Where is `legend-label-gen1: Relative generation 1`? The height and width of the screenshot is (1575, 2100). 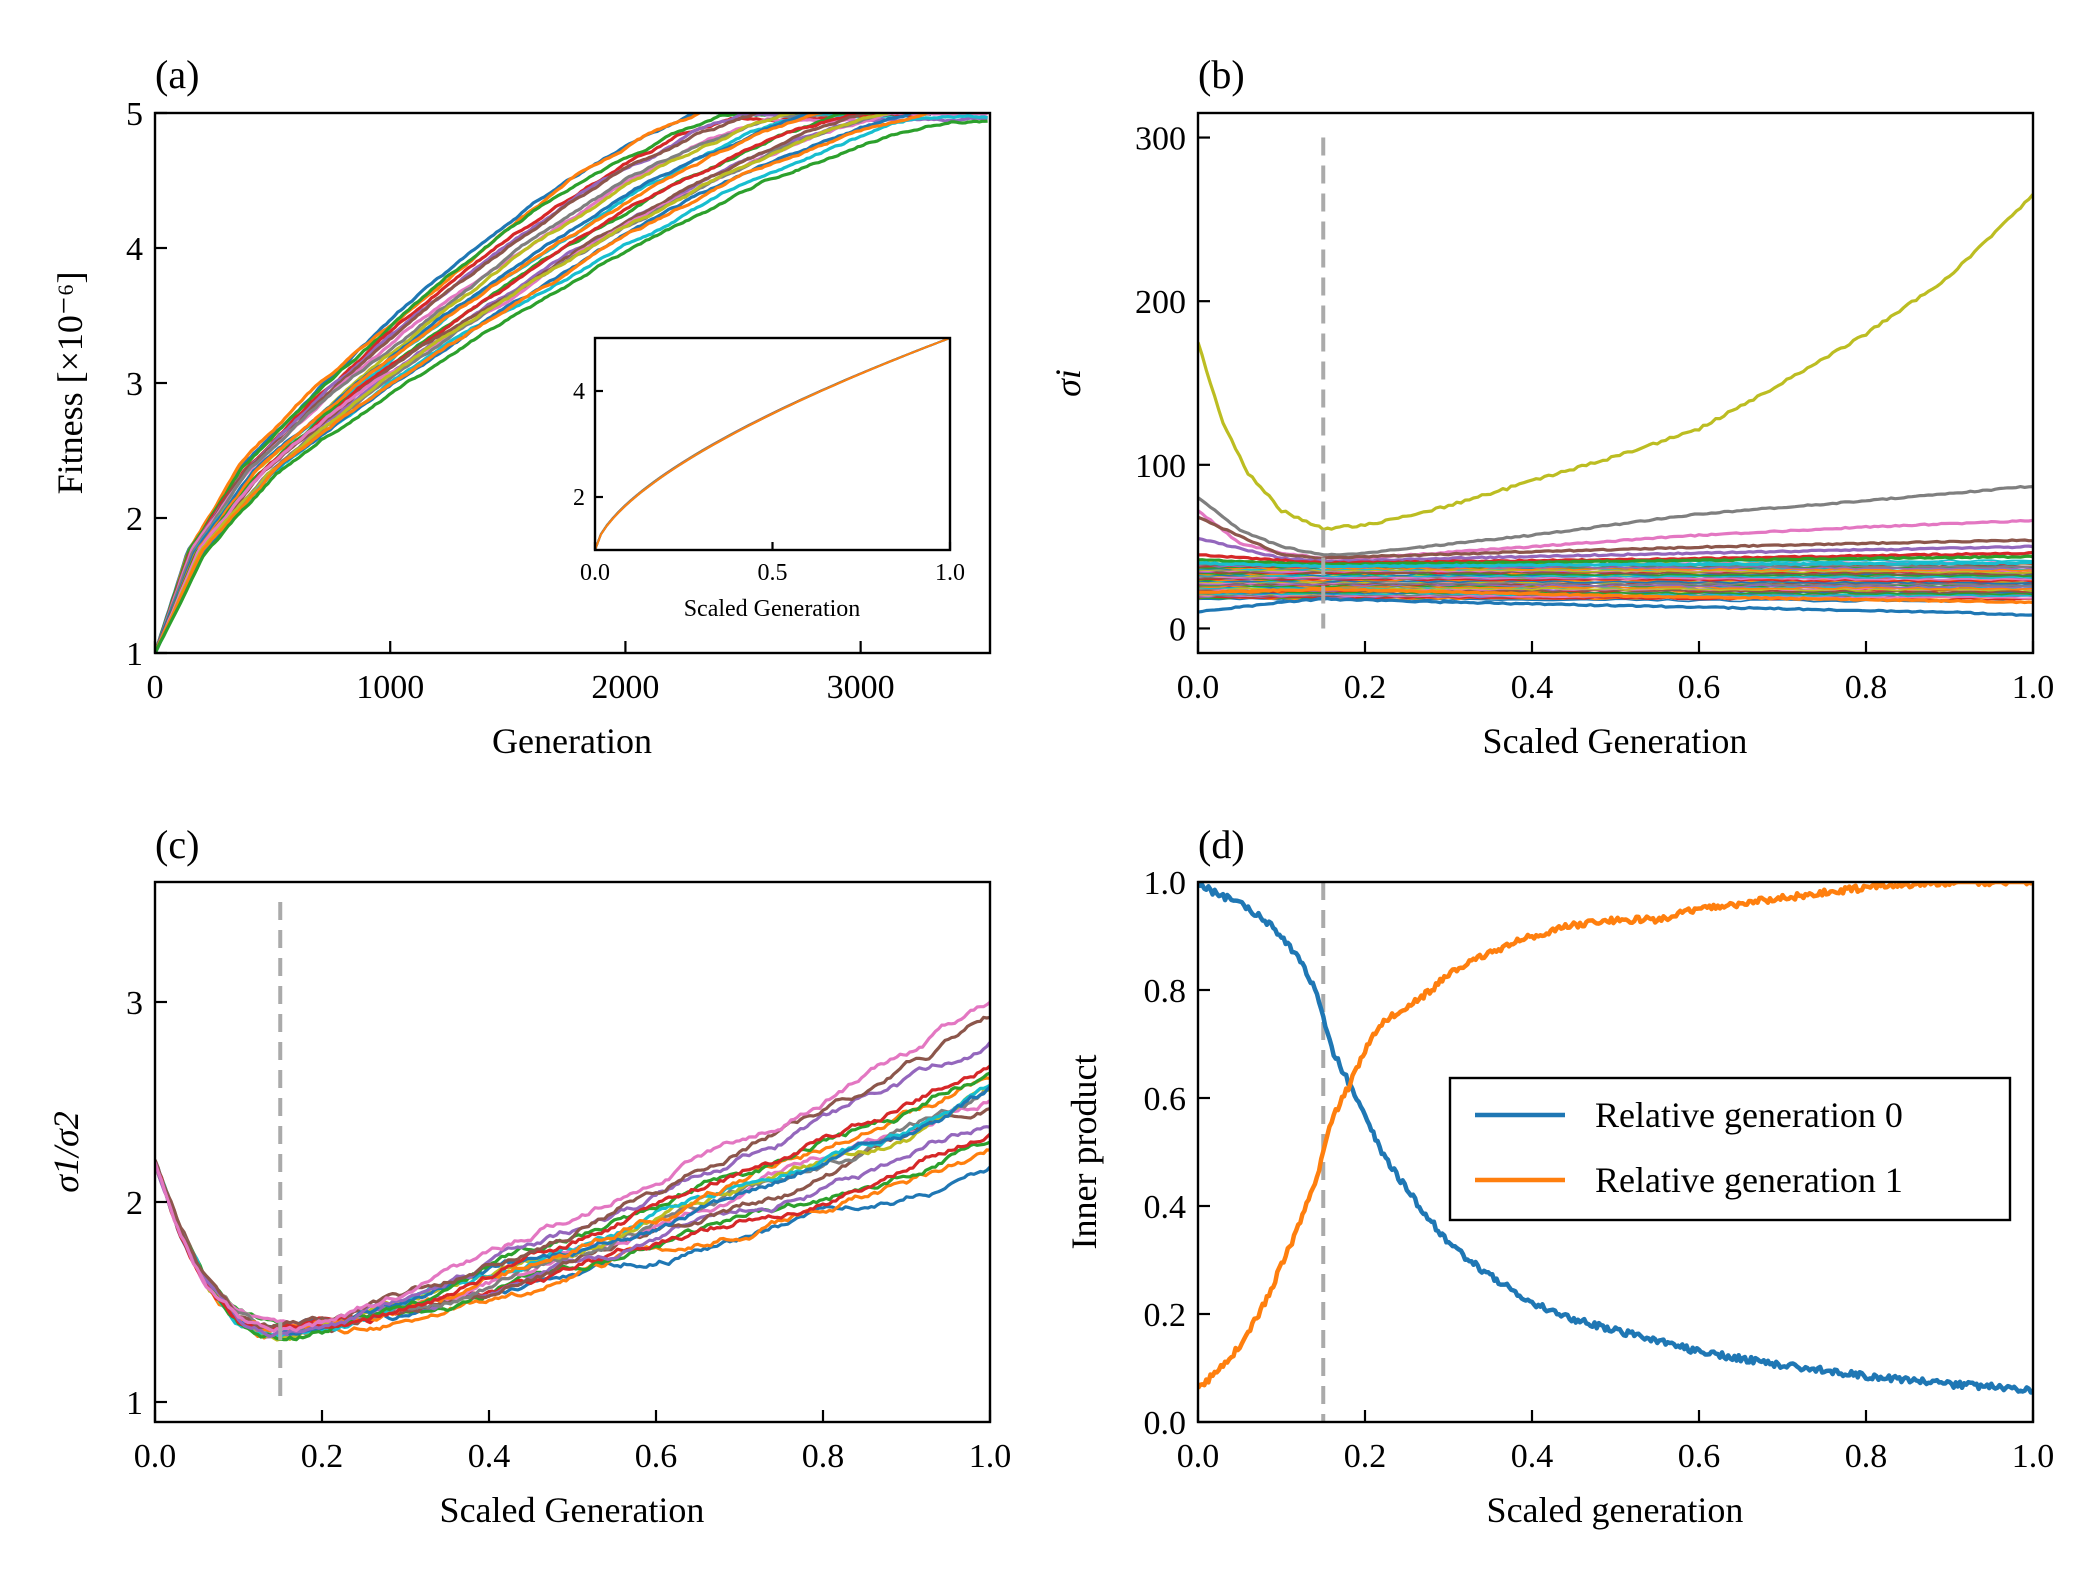 legend-label-gen1: Relative generation 1 is located at coordinates (1749, 1180).